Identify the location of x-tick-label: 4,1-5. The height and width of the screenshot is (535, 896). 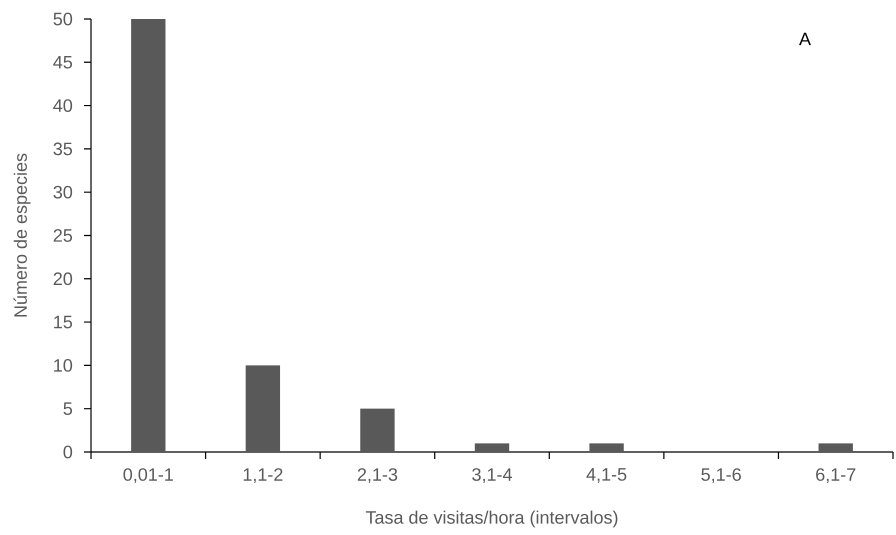
(606, 475).